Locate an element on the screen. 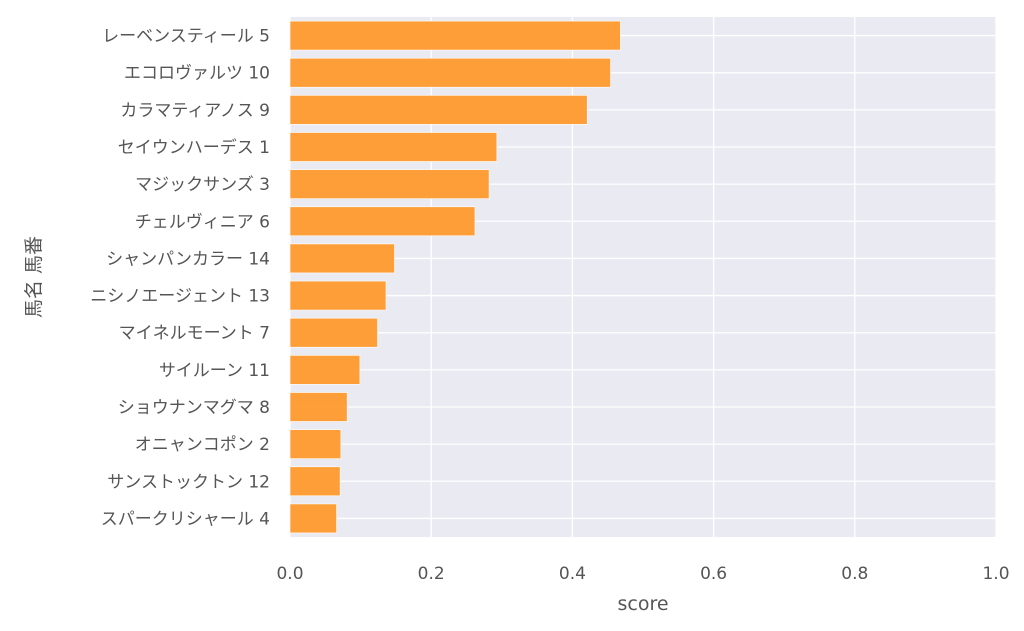  x-tick-label: 0.6 is located at coordinates (713, 574).